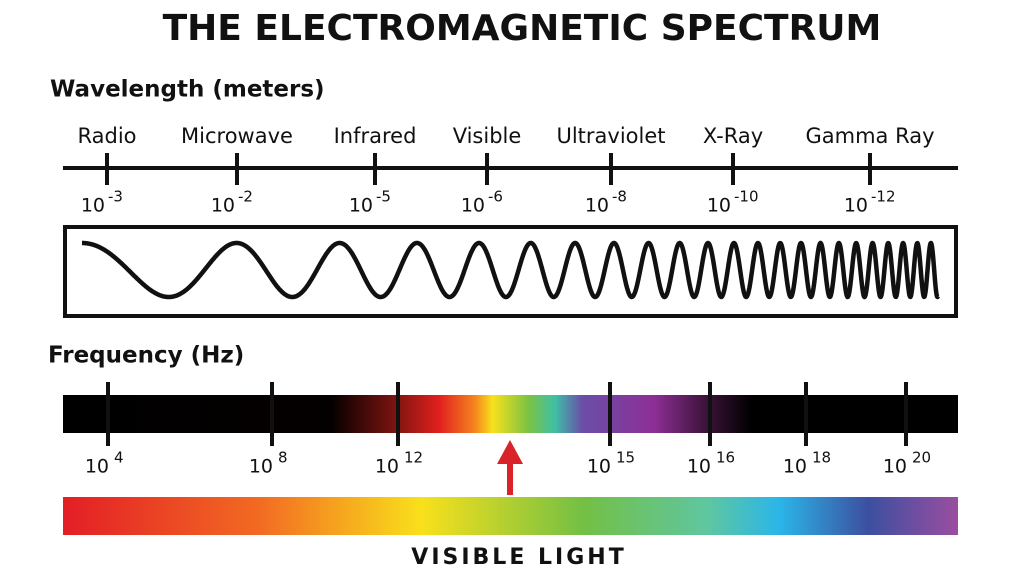  Describe the element at coordinates (146, 356) in the screenshot. I see `frequency-label: Frequency (Hz)` at that location.